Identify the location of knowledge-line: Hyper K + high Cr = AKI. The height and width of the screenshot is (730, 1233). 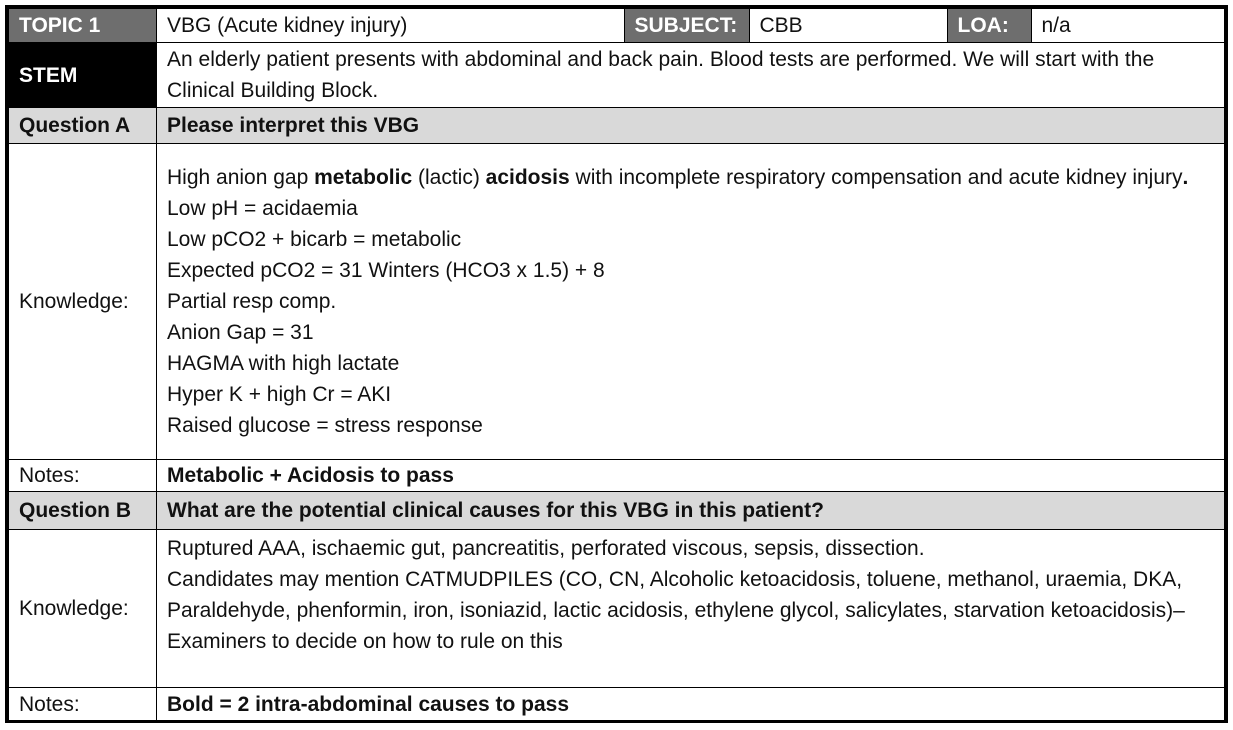
(279, 394).